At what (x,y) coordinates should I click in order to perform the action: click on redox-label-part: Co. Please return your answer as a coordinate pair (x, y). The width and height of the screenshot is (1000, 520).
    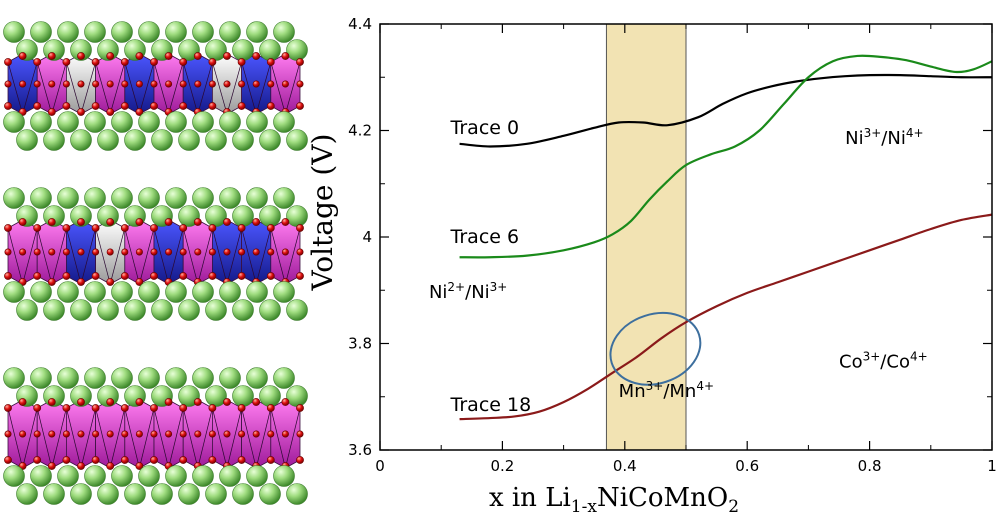
    Looking at the image, I should click on (851, 361).